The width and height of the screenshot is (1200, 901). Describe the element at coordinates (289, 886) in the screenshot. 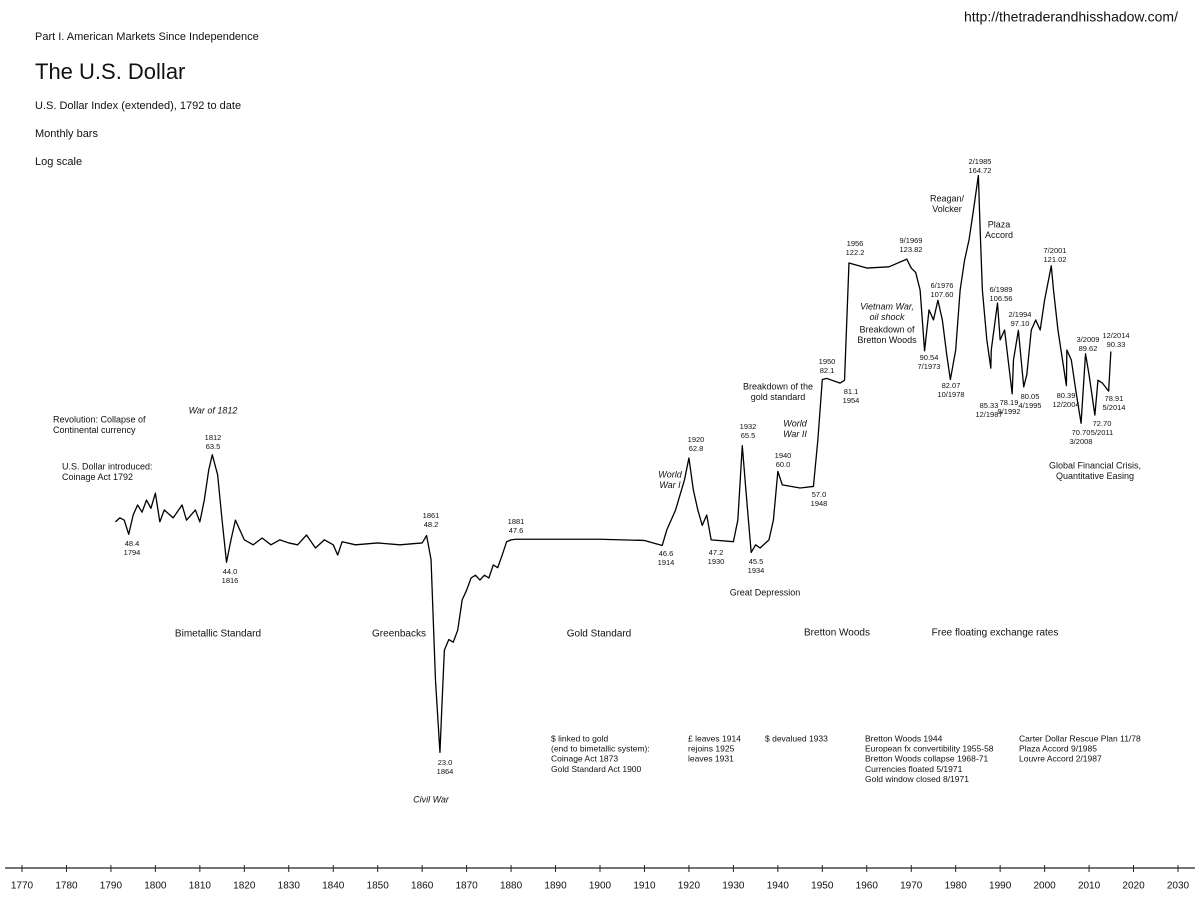

I see `x-tick-label: 1830` at that location.